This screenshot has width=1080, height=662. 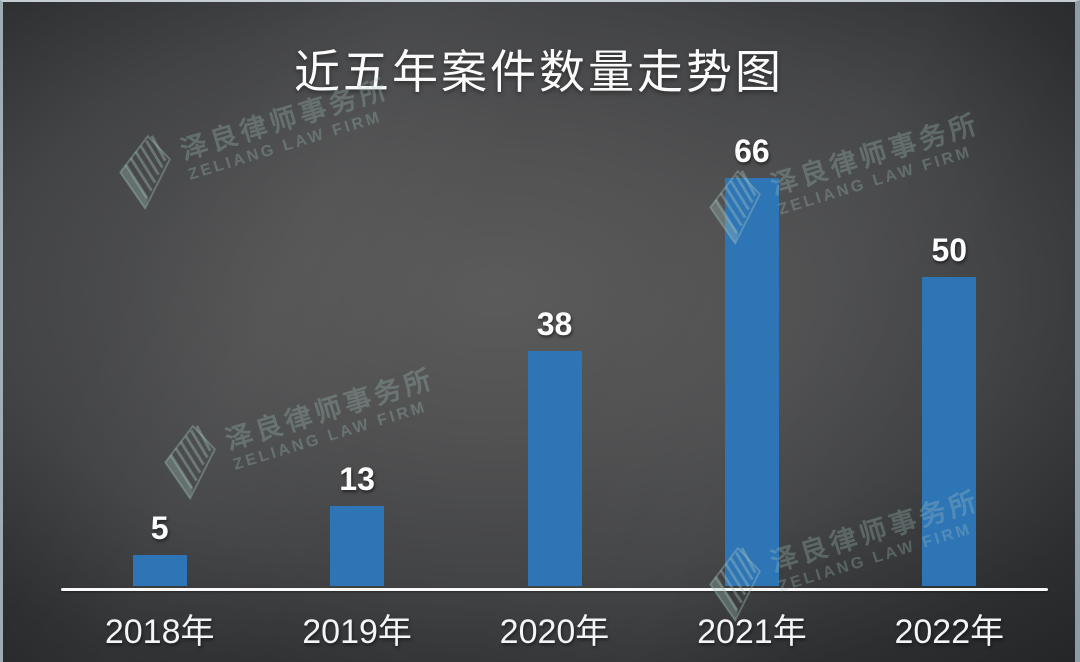 I want to click on value-label-2018年: 5, so click(x=159, y=528).